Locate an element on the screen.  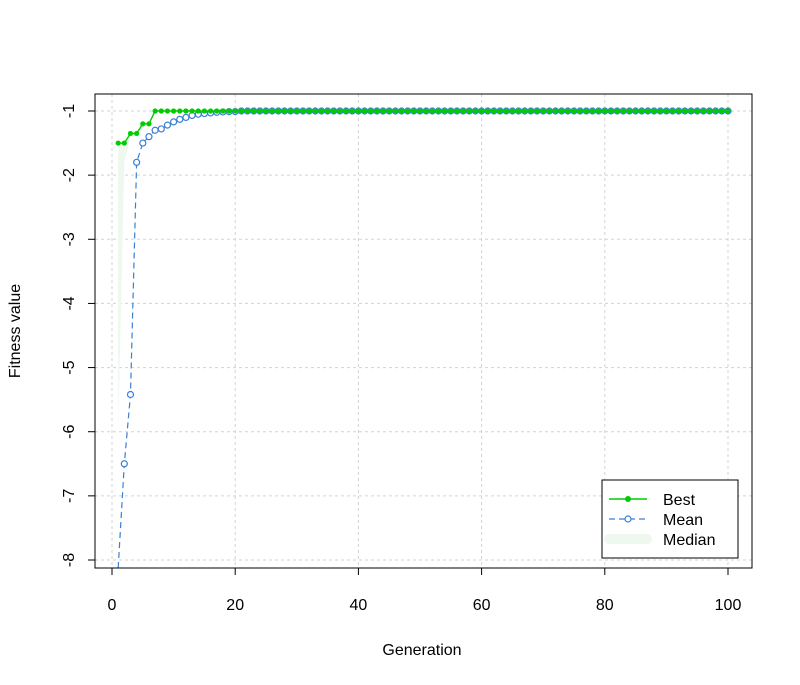
y-tick-label: -1 is located at coordinates (69, 111).